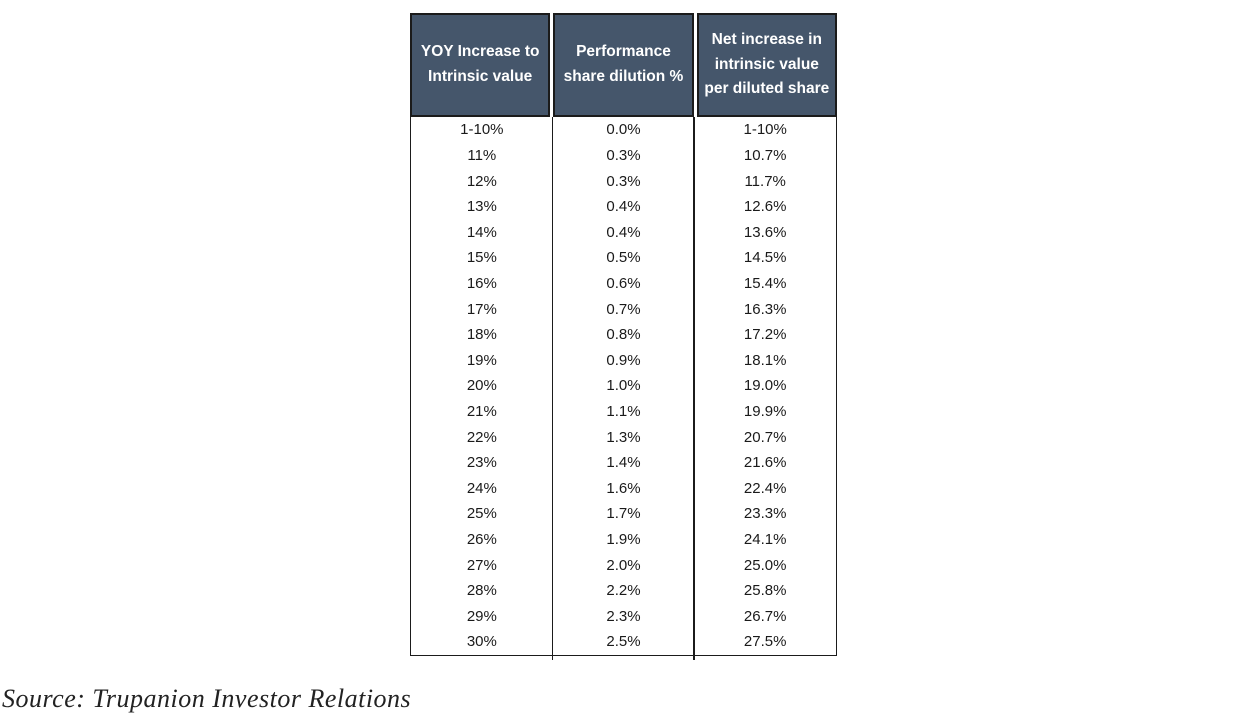 This screenshot has width=1247, height=726. Describe the element at coordinates (765, 642) in the screenshot. I see `table-cell: 27.5%` at that location.